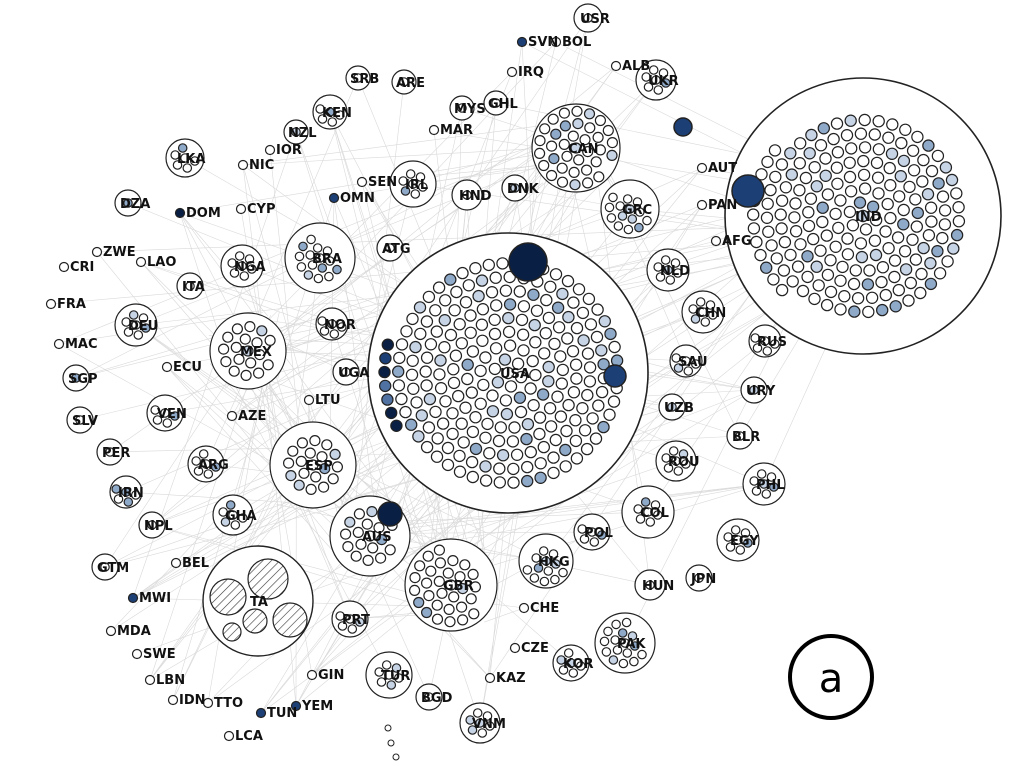 This screenshot has height=768, width=1024. What do you see at coordinates (133, 598) in the screenshot?
I see `country-mwi` at bounding box center [133, 598].